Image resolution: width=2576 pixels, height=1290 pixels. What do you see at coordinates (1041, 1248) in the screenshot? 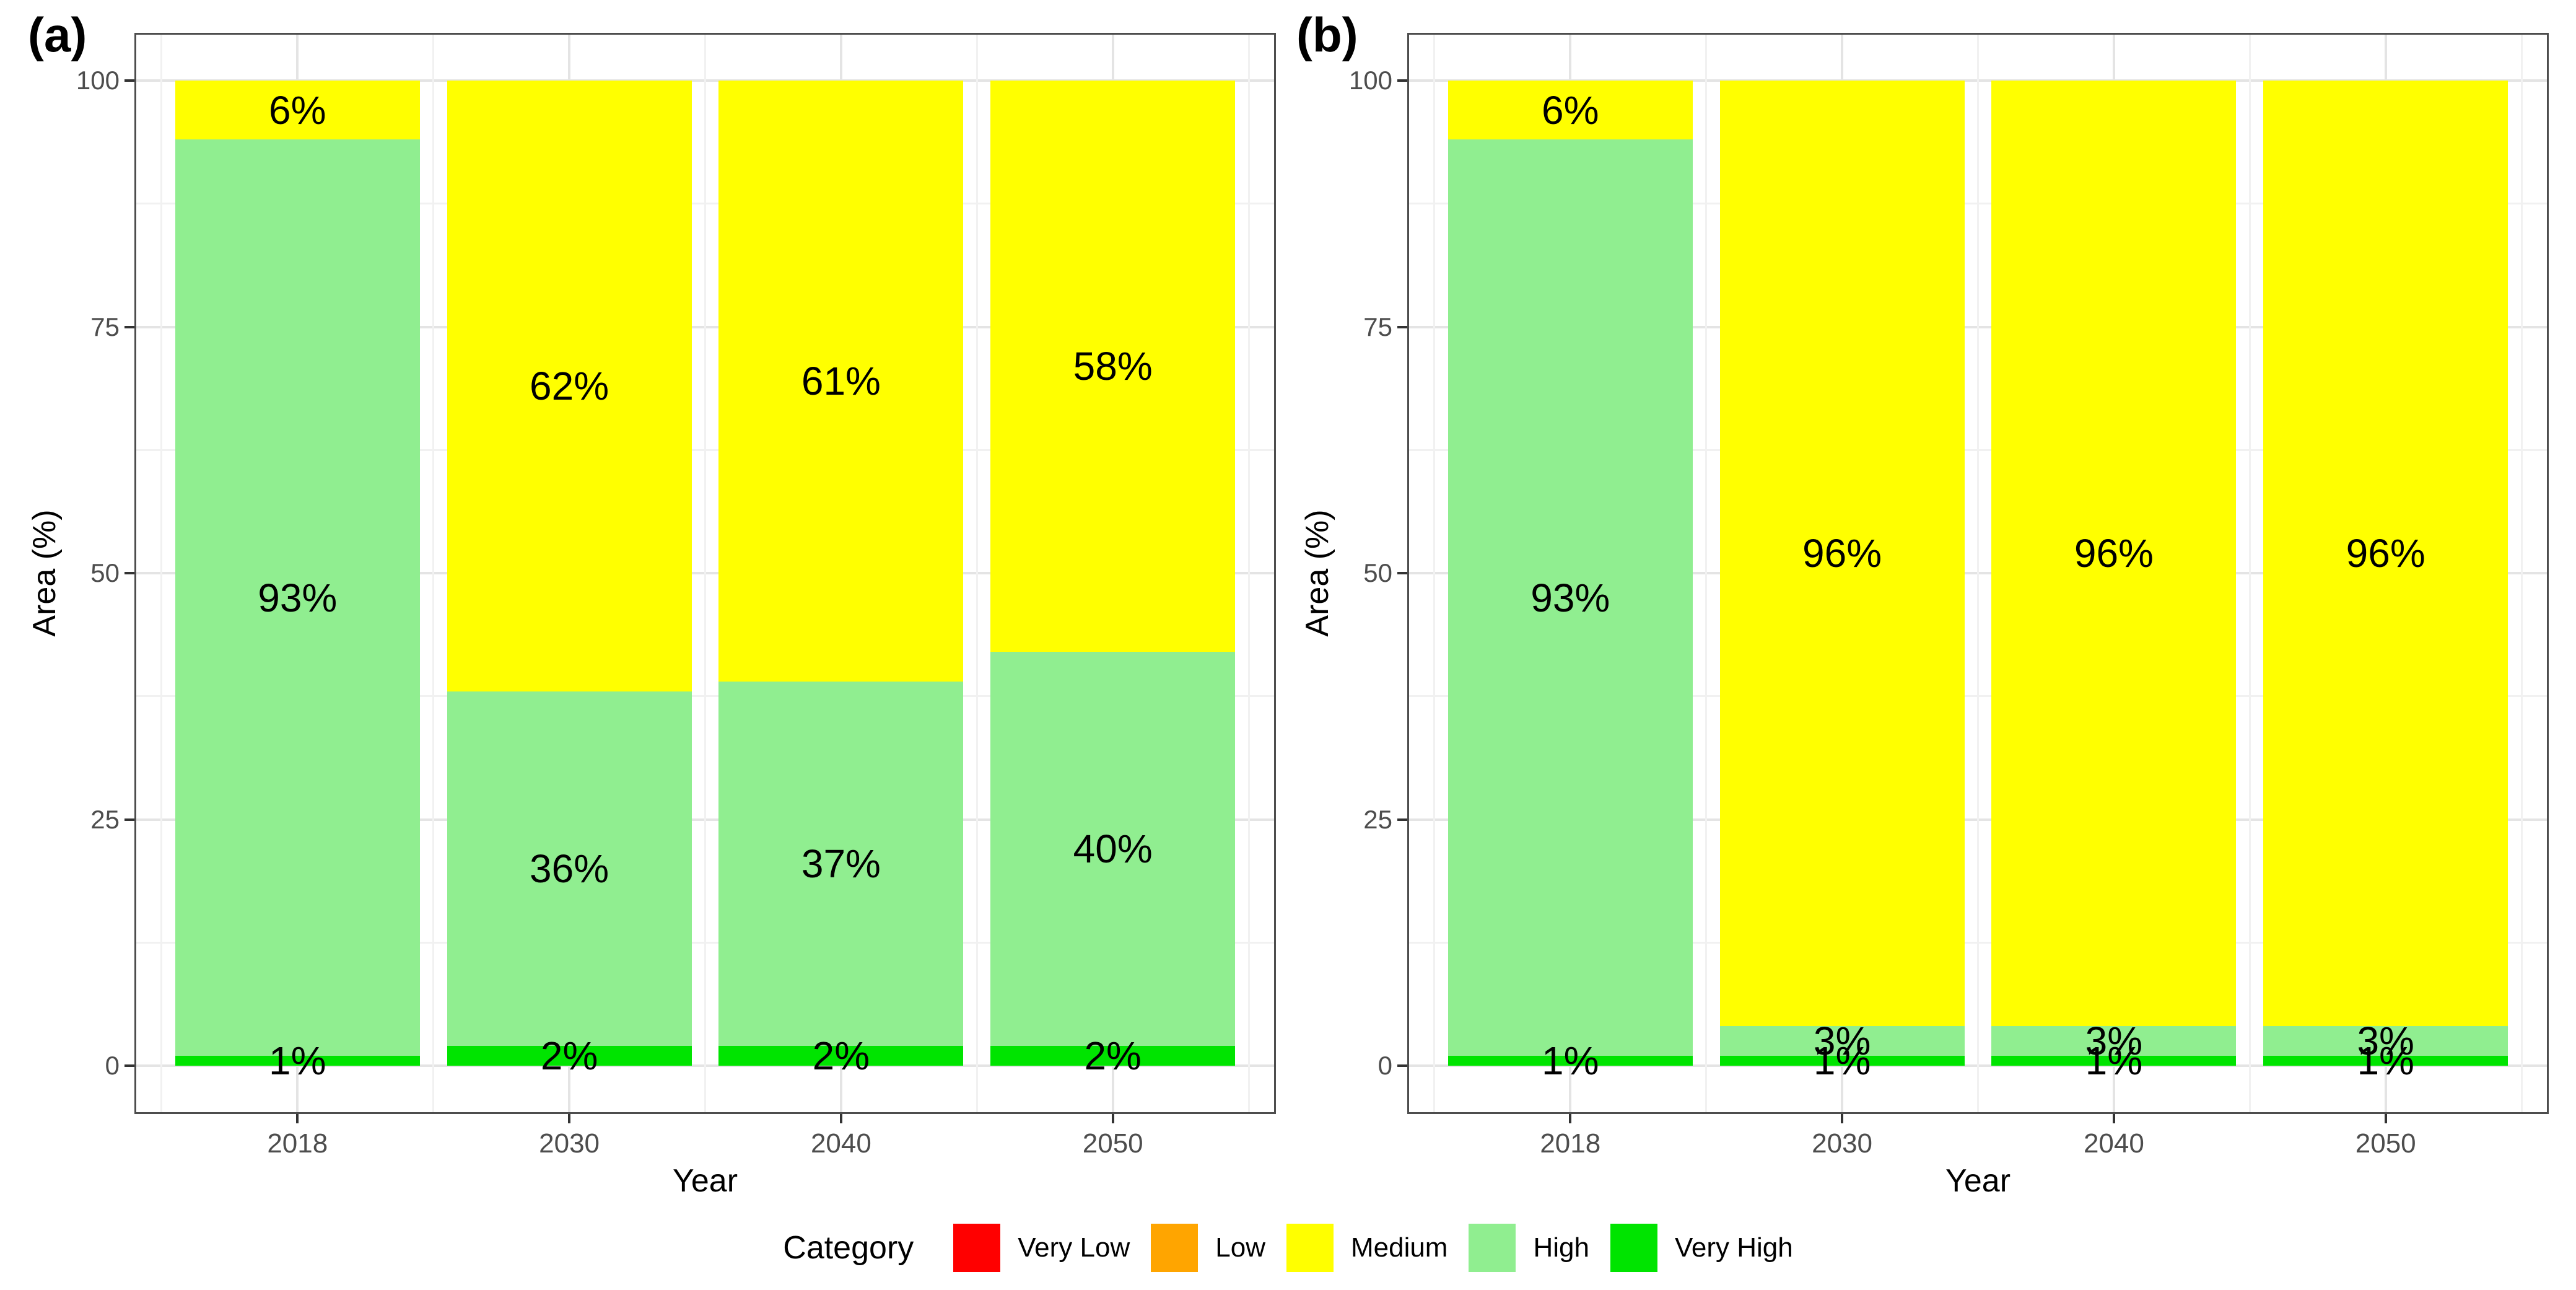
I see `legend-item-very-low: Very Low` at bounding box center [1041, 1248].